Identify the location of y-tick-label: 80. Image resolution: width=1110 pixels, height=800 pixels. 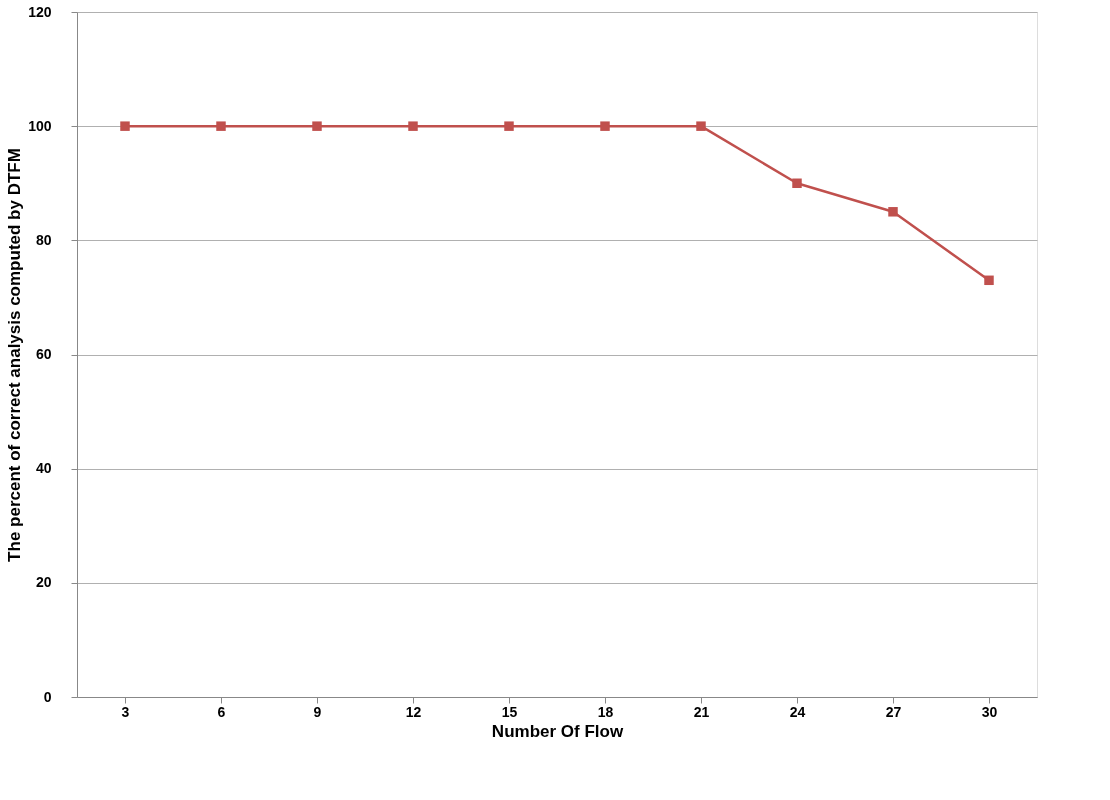
(43, 239).